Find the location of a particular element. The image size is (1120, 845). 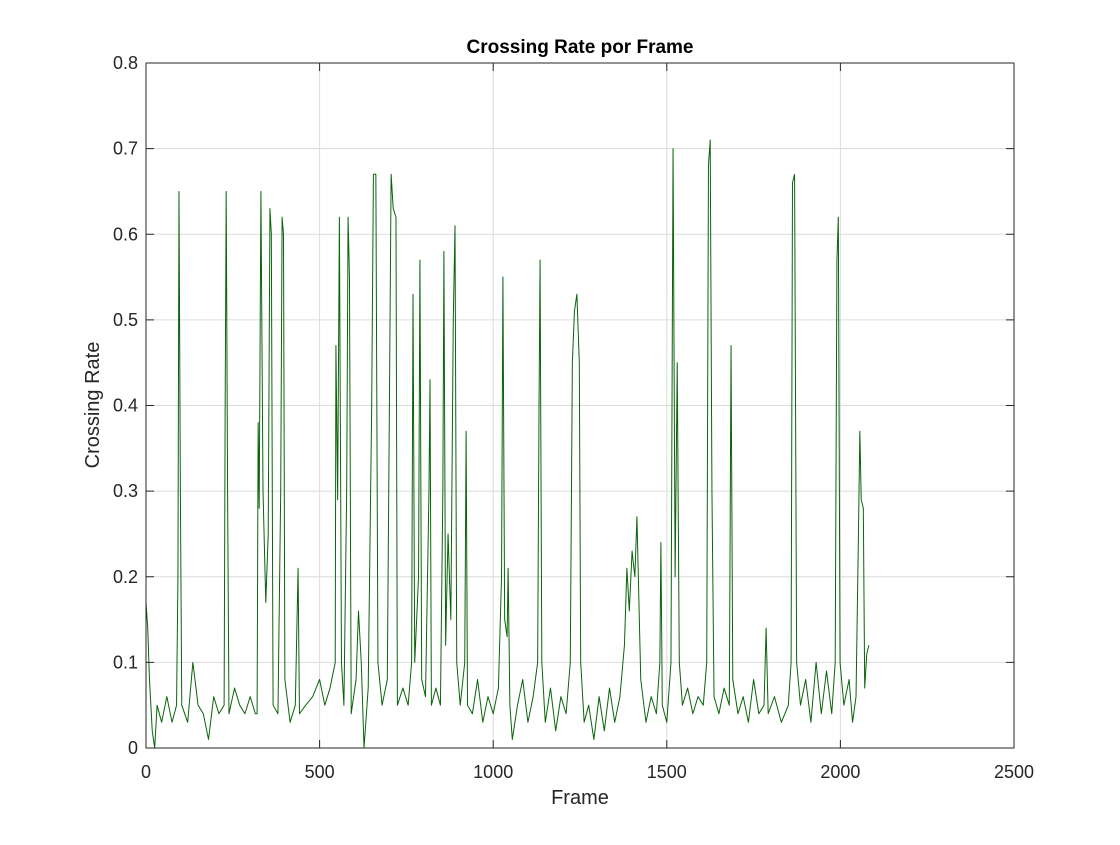

x-tick-label: 1500 is located at coordinates (667, 772).